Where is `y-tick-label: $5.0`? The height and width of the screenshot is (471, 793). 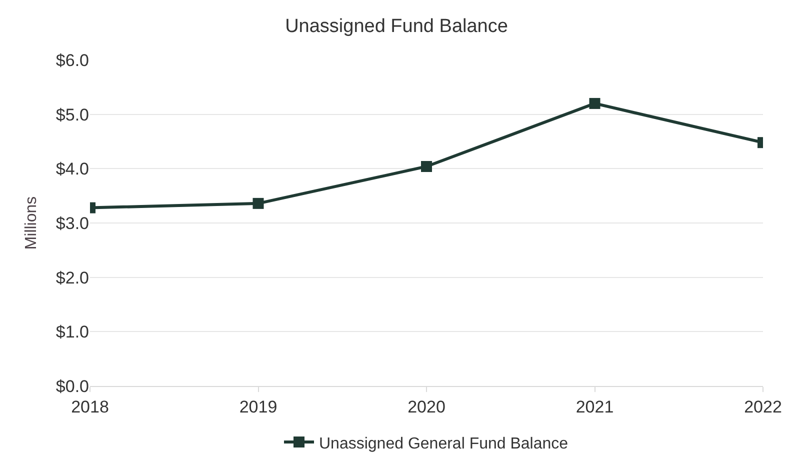 y-tick-label: $5.0 is located at coordinates (72, 114).